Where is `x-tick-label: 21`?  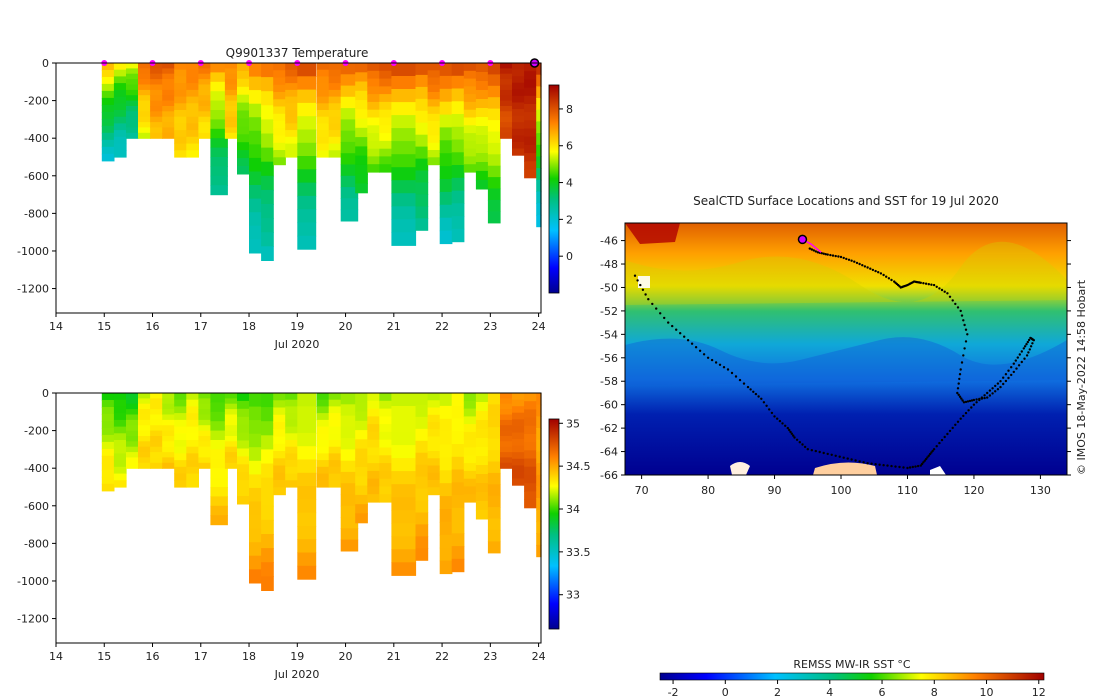 x-tick-label: 21 is located at coordinates (394, 656).